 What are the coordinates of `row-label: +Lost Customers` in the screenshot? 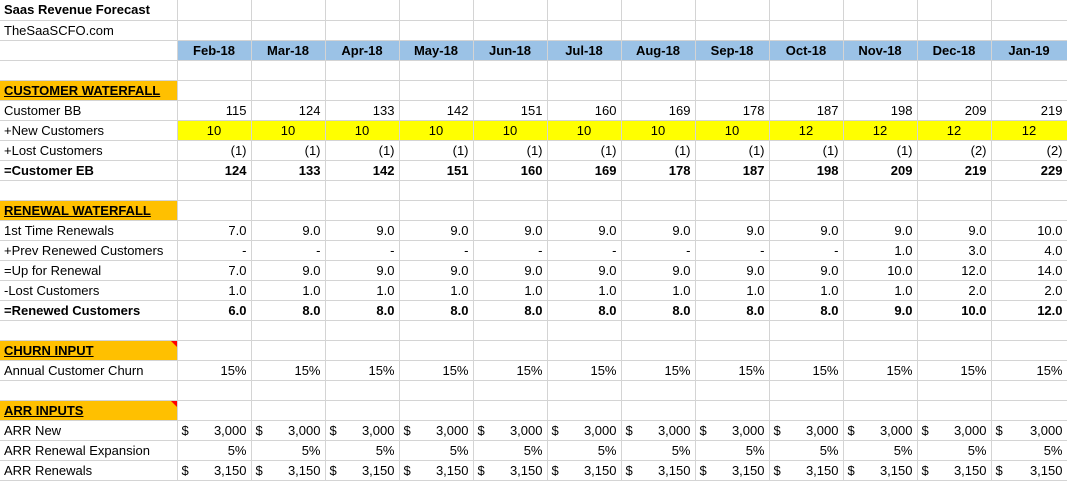 It's located at (89, 150).